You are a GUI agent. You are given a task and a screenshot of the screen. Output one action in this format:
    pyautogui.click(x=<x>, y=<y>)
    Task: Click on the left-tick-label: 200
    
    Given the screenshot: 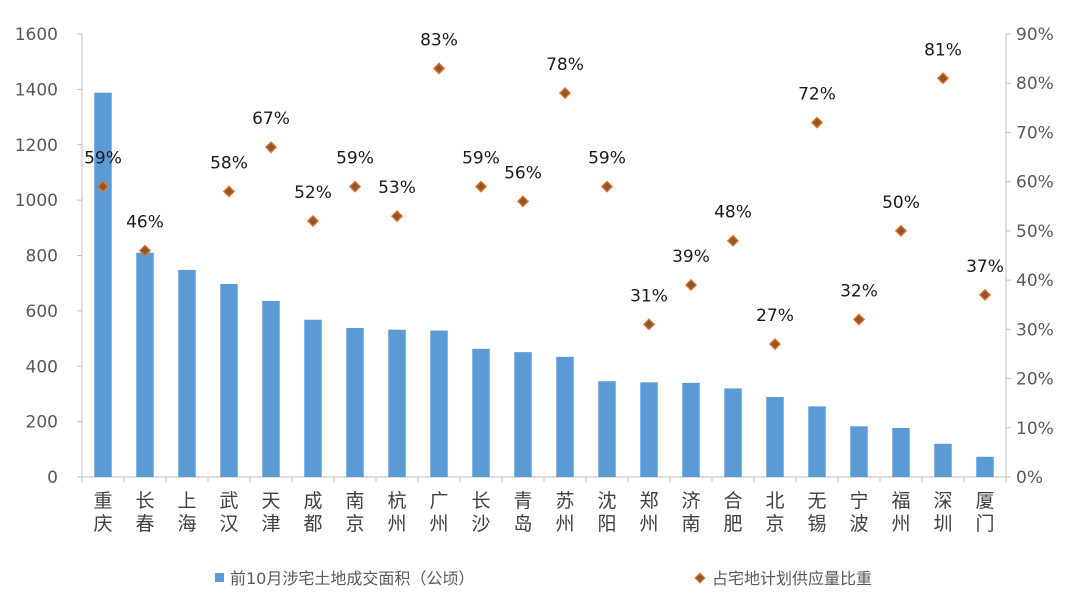 What is the action you would take?
    pyautogui.click(x=42, y=423)
    